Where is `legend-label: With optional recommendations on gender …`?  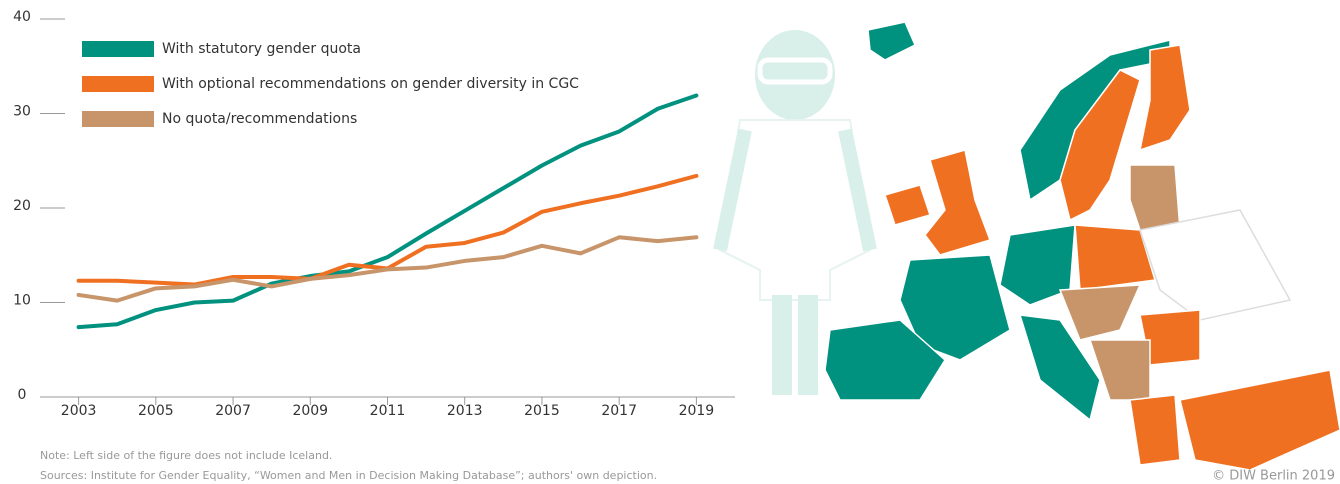 legend-label: With optional recommendations on gender … is located at coordinates (370, 84).